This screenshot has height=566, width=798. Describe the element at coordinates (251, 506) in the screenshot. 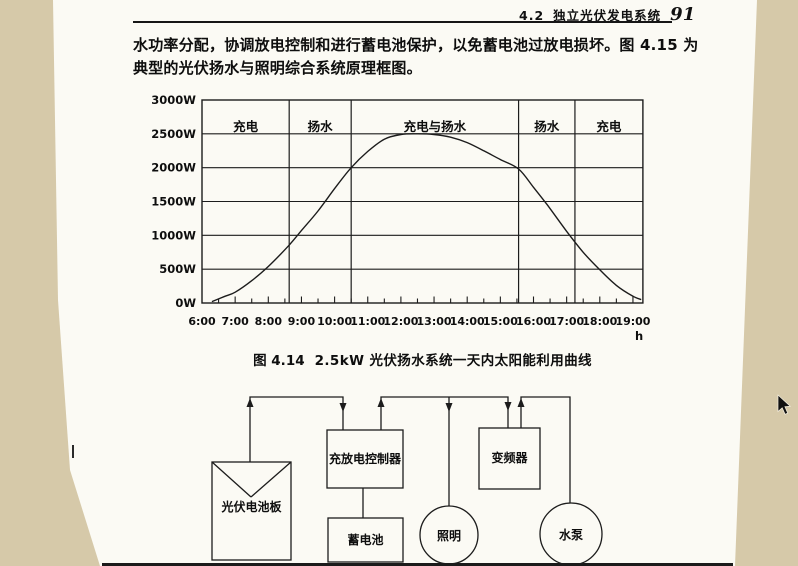

I see `block-label: 光伏电池板` at that location.